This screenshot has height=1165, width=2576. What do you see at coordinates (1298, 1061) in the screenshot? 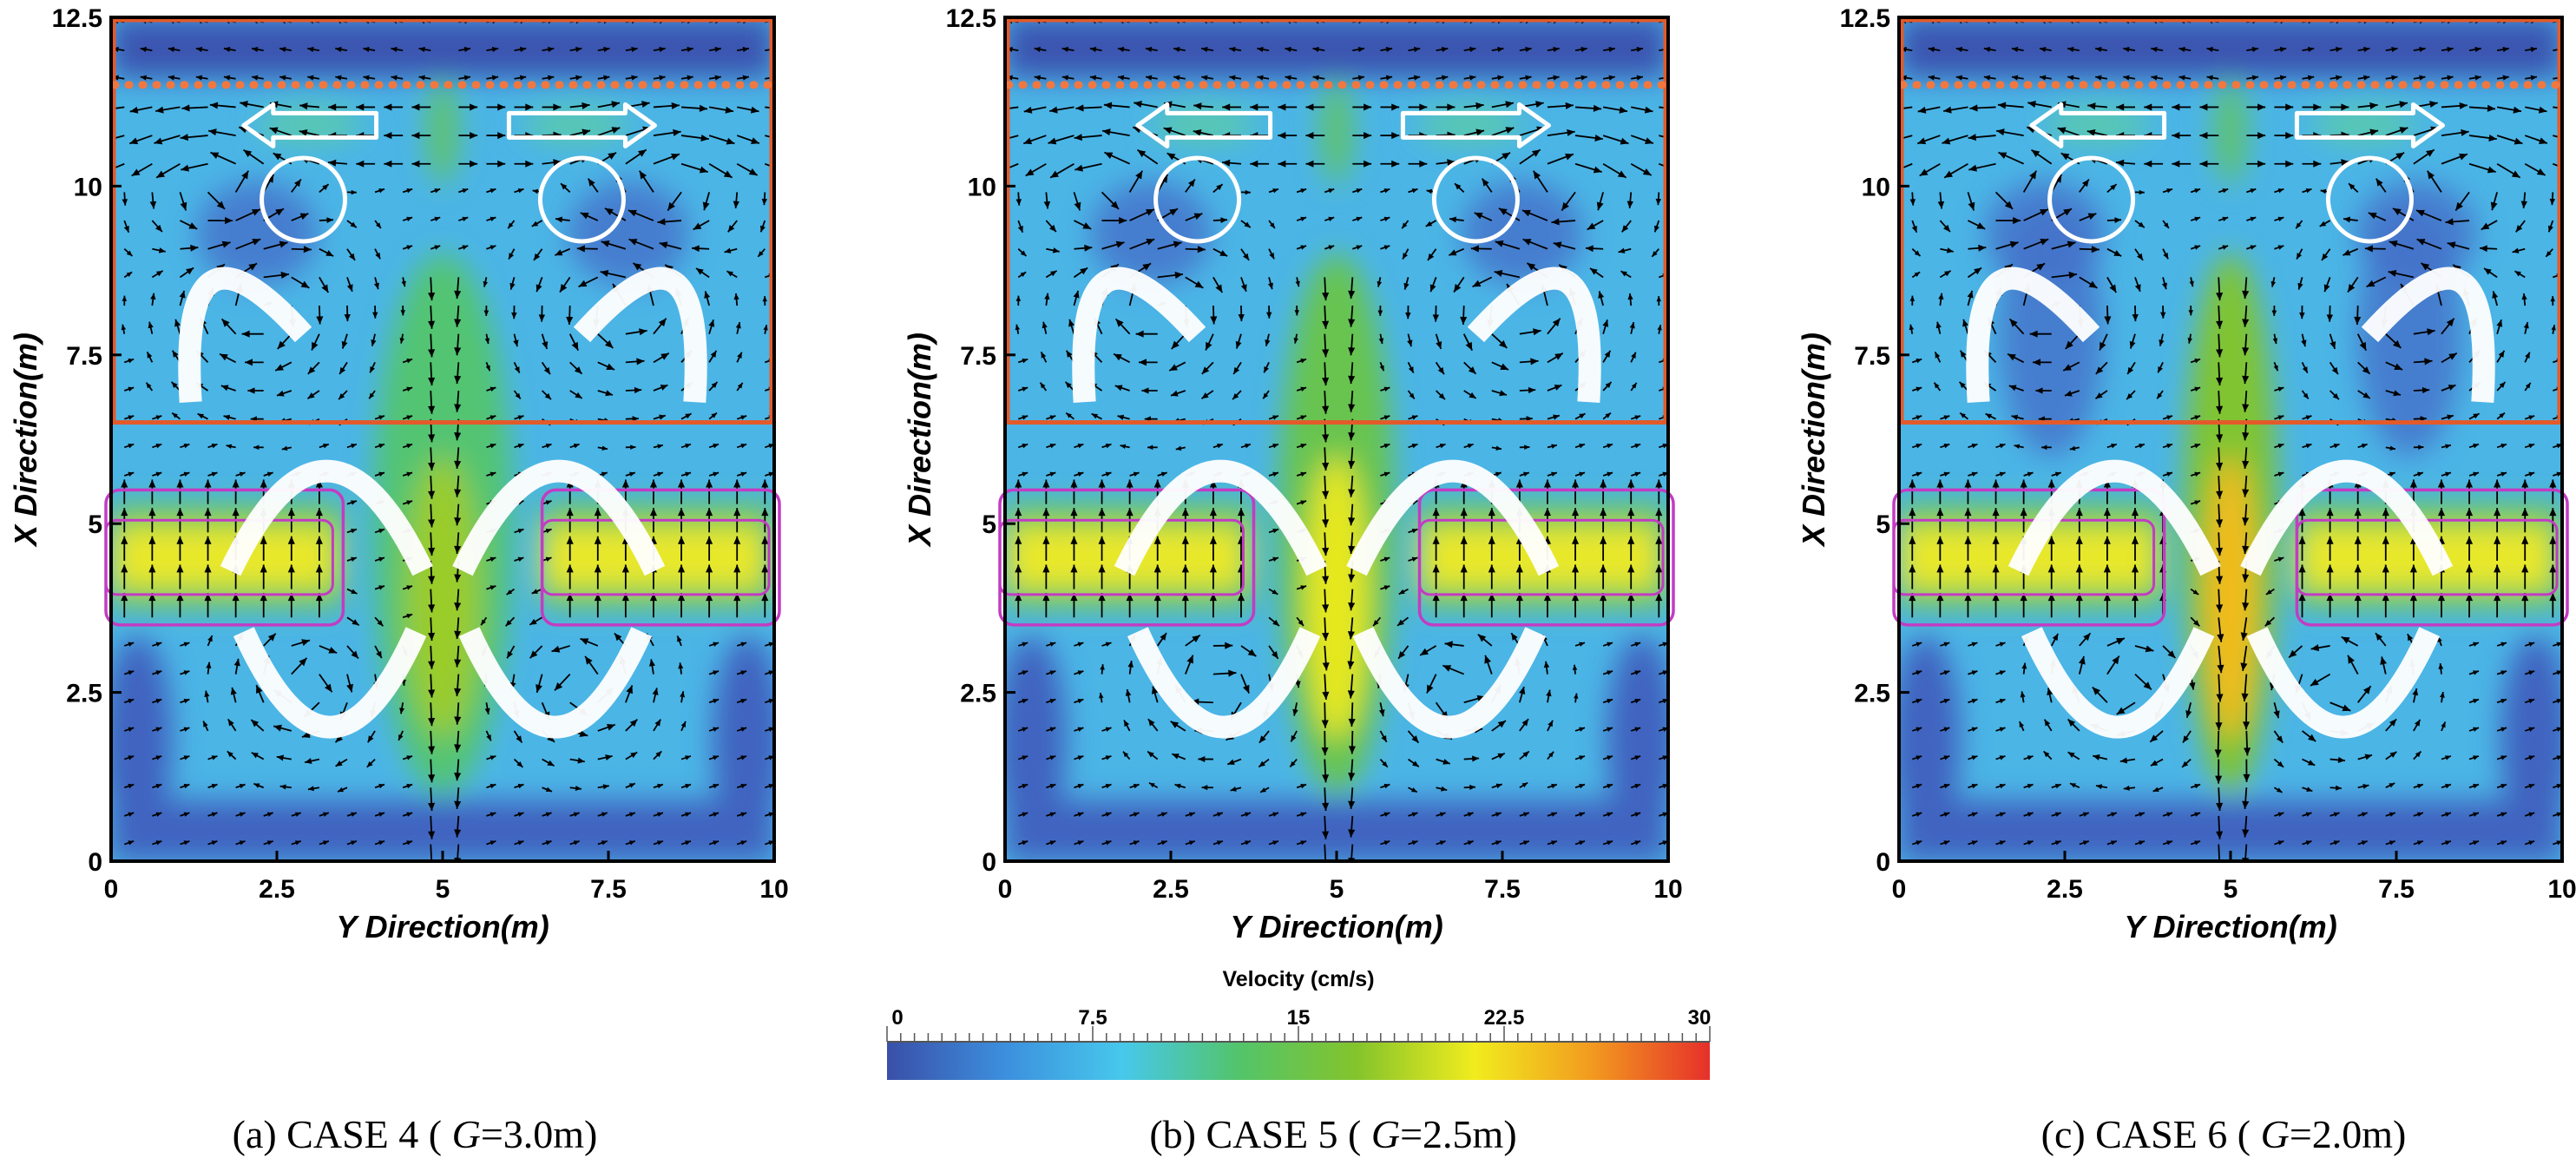
I see `colorbar-gradient` at bounding box center [1298, 1061].